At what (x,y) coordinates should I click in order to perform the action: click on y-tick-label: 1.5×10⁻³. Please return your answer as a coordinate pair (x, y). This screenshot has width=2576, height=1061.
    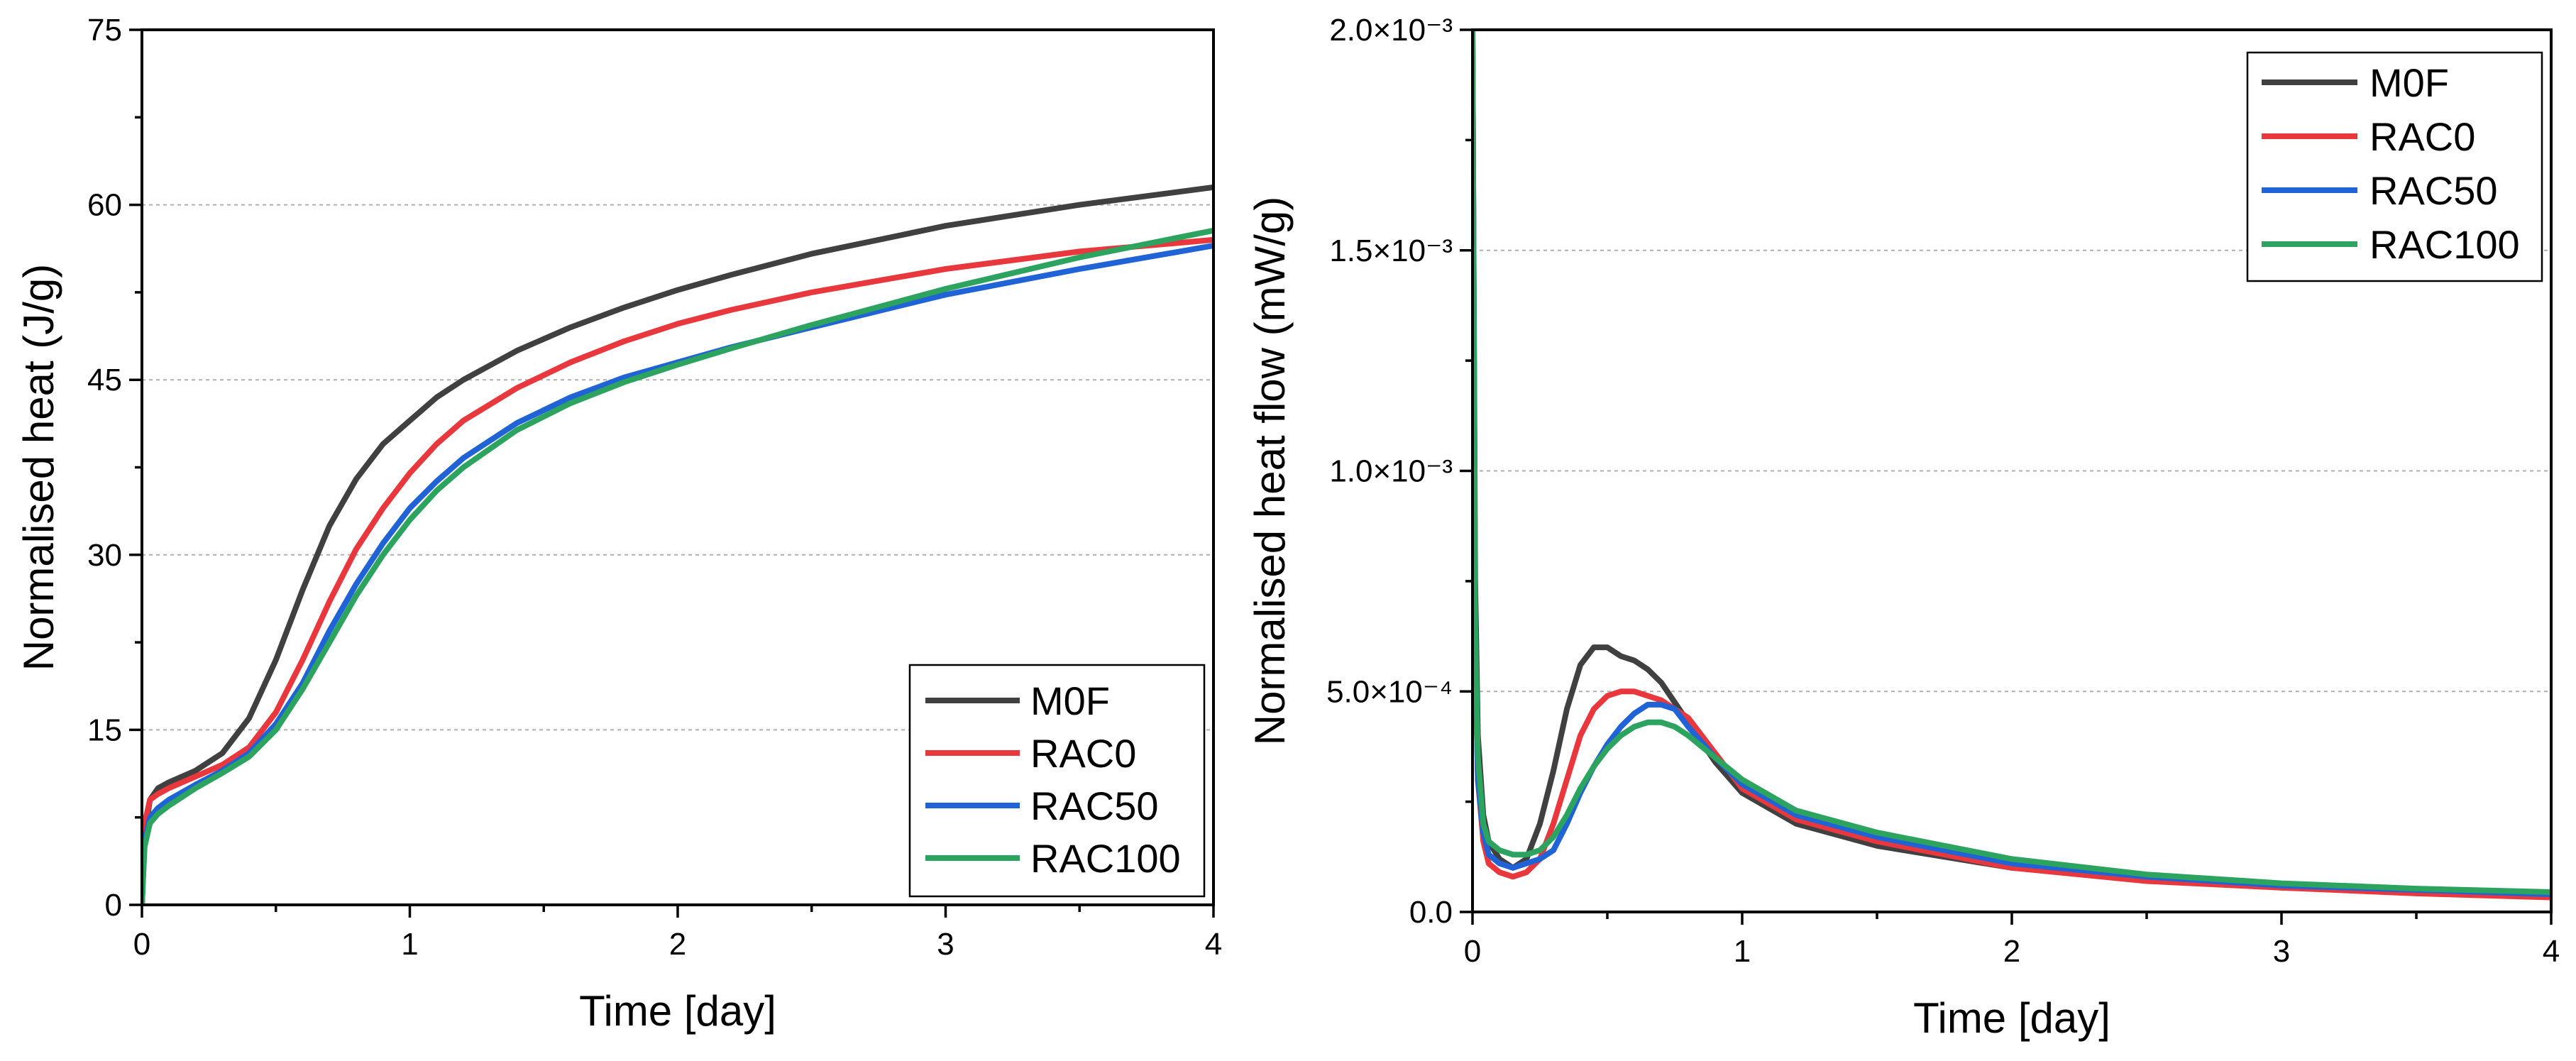
    Looking at the image, I should click on (1391, 250).